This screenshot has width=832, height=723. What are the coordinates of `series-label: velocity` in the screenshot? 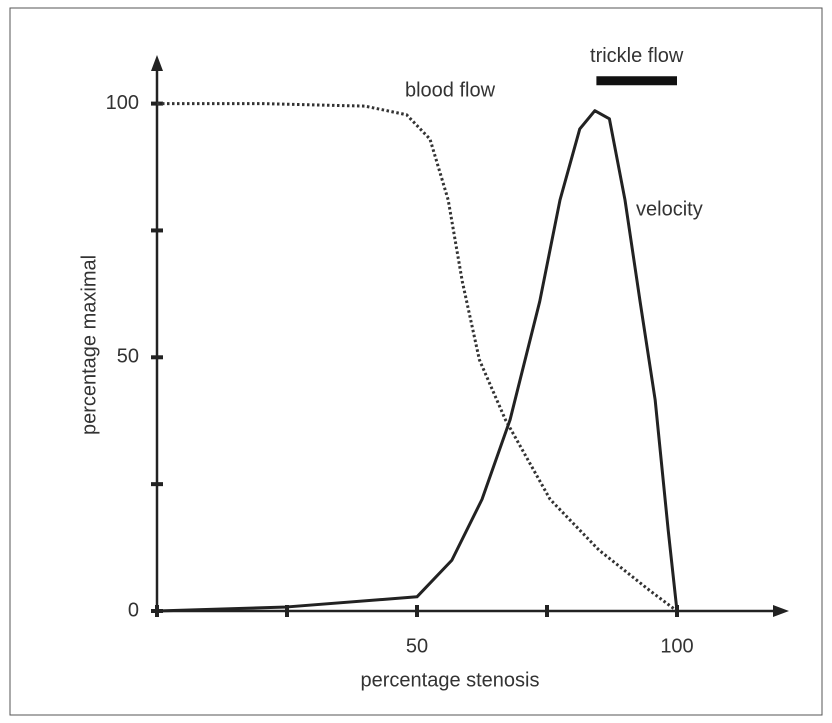 It's located at (669, 209).